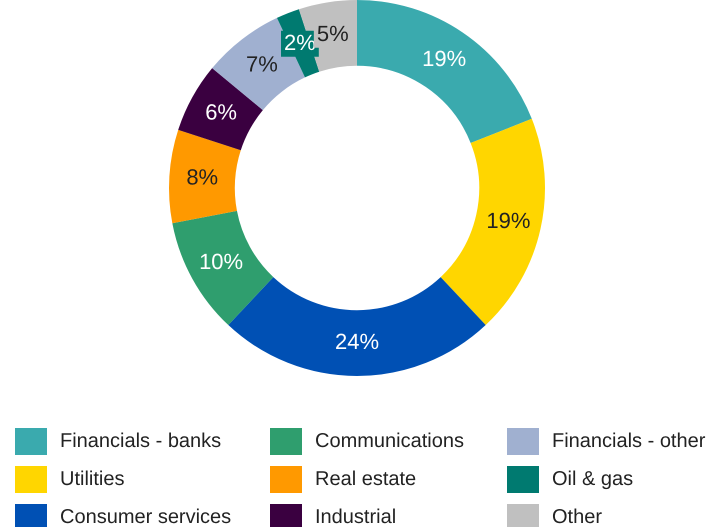 The height and width of the screenshot is (527, 726). What do you see at coordinates (577, 516) in the screenshot?
I see `legend-label: Other` at bounding box center [577, 516].